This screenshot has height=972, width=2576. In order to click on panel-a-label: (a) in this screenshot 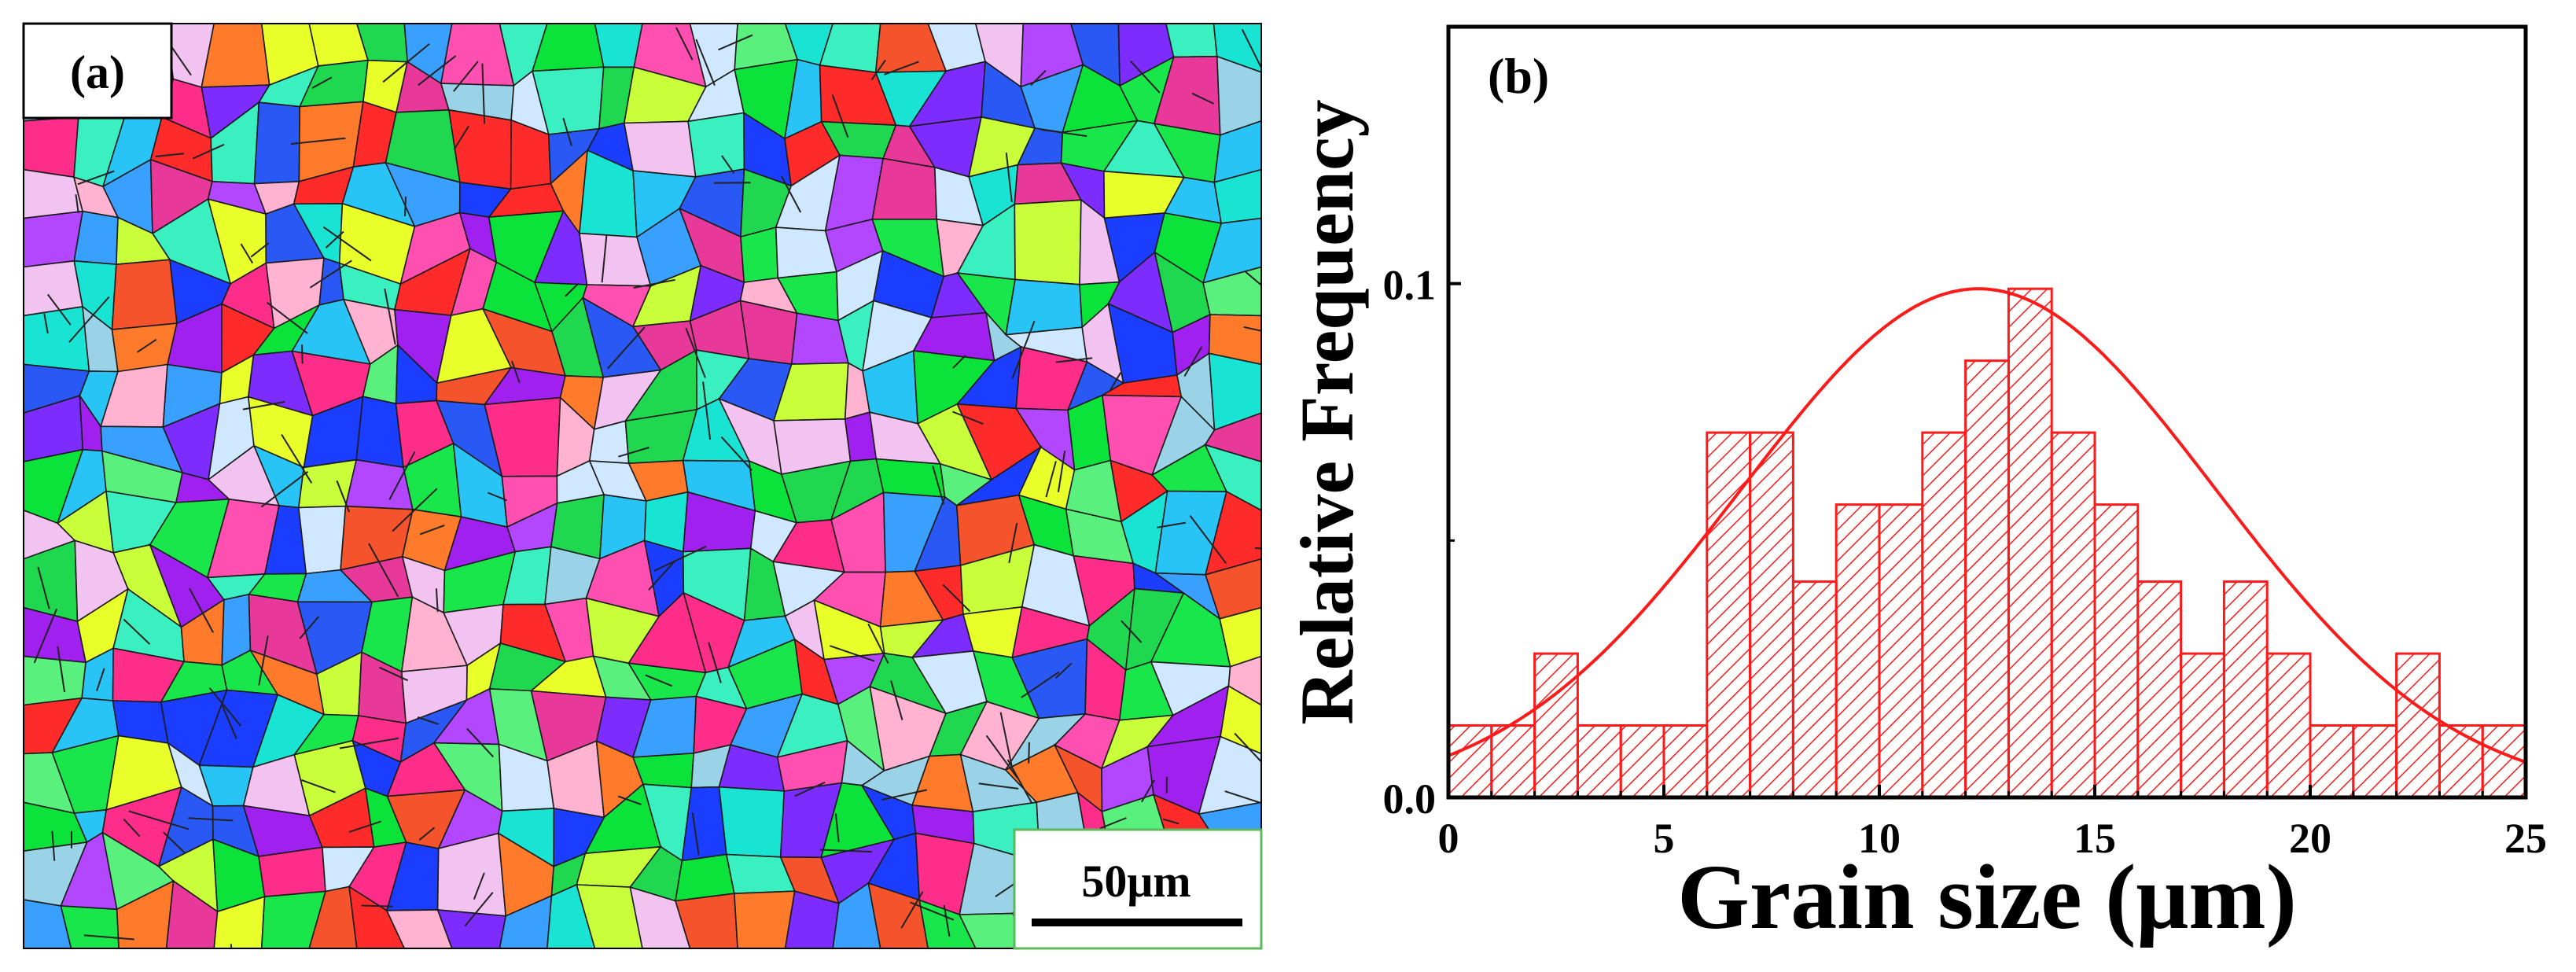, I will do `click(97, 72)`.